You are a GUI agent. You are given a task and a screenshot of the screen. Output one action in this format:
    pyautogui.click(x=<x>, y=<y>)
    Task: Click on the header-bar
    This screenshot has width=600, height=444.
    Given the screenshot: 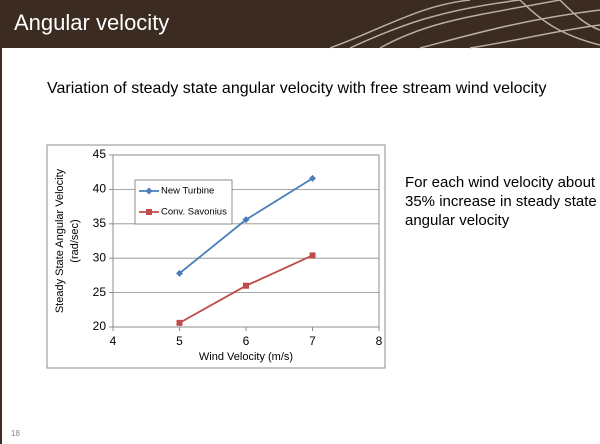 What is the action you would take?
    pyautogui.click(x=300, y=24)
    